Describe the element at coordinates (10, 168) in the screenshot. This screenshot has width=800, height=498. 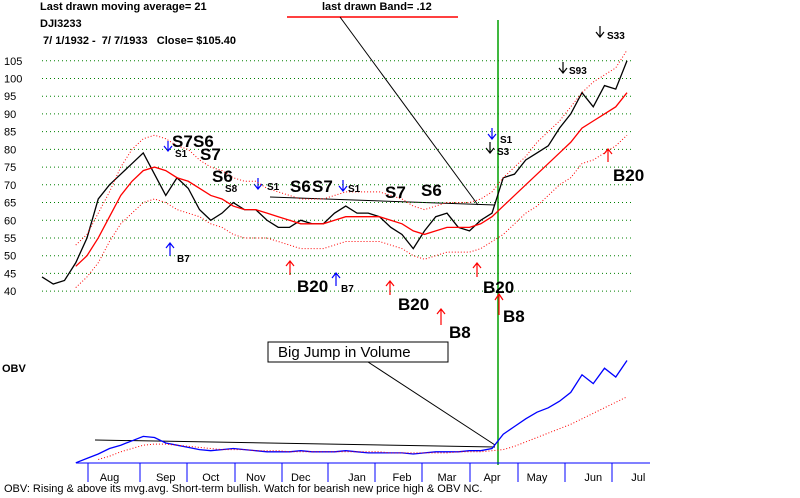
I see `y-tick-label: 75` at that location.